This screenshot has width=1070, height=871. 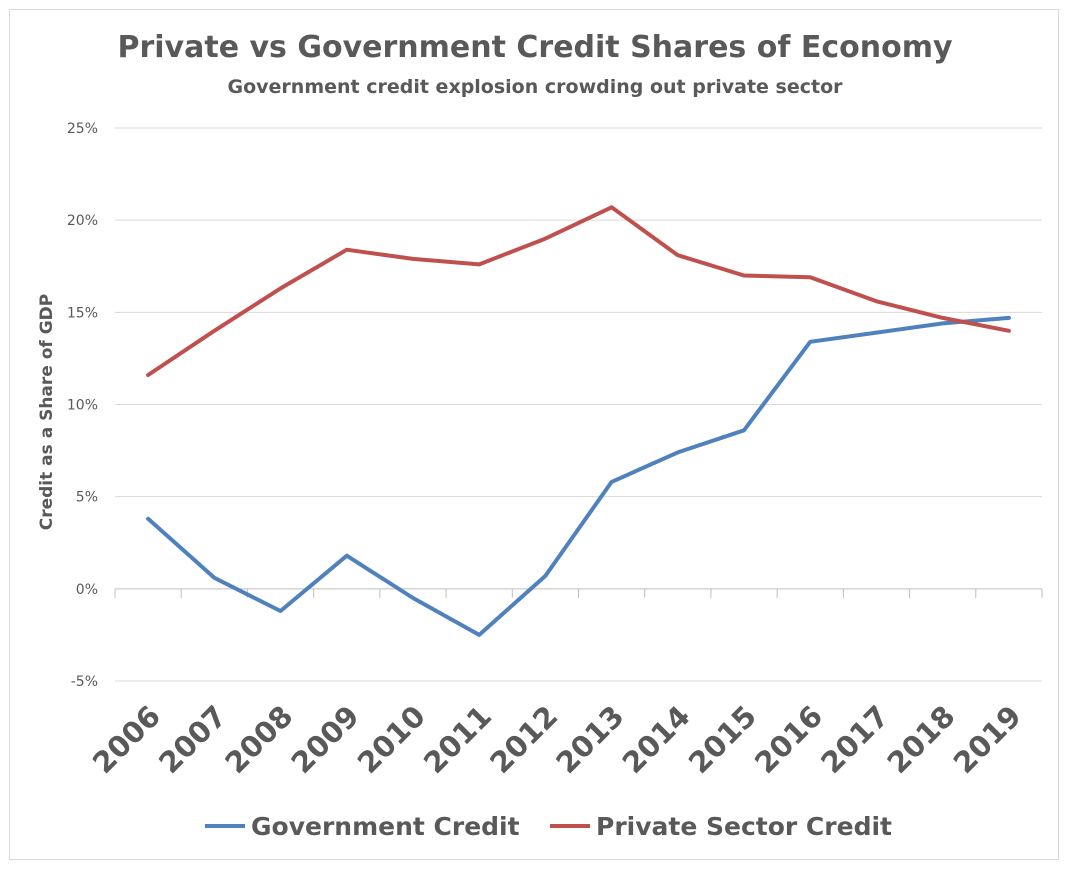 I want to click on x-tick-label: 2016, so click(x=788, y=739).